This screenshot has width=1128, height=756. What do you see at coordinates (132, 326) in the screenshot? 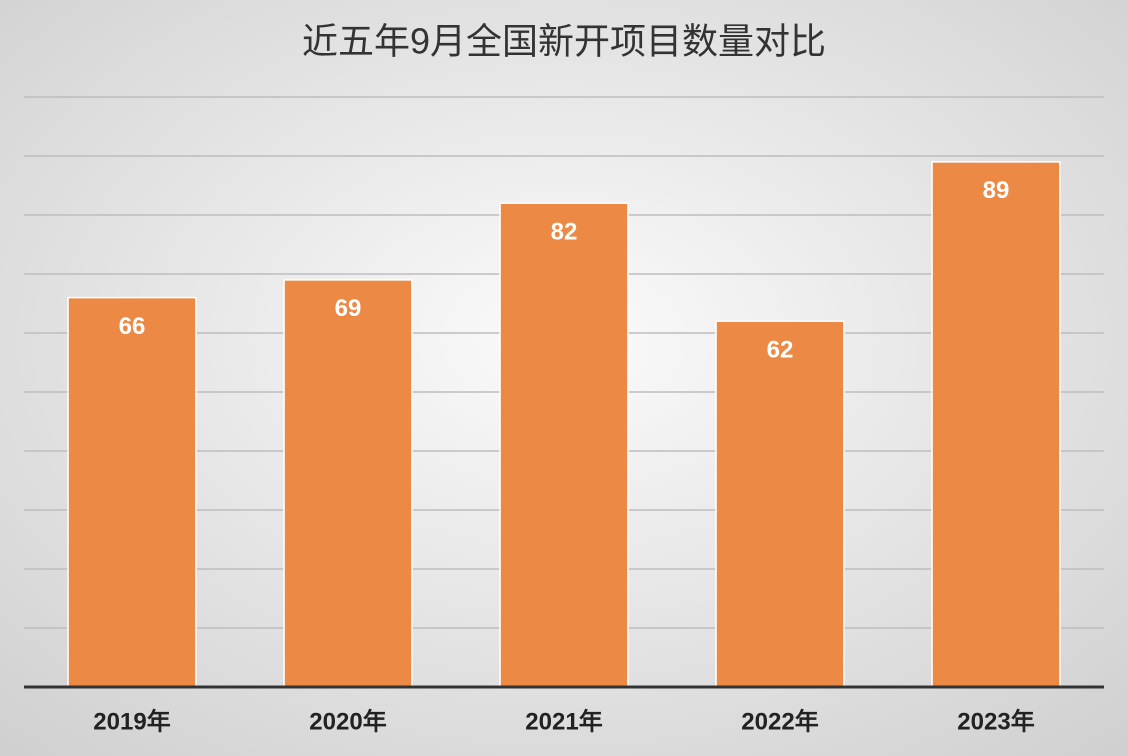
I see `data-label: 66` at bounding box center [132, 326].